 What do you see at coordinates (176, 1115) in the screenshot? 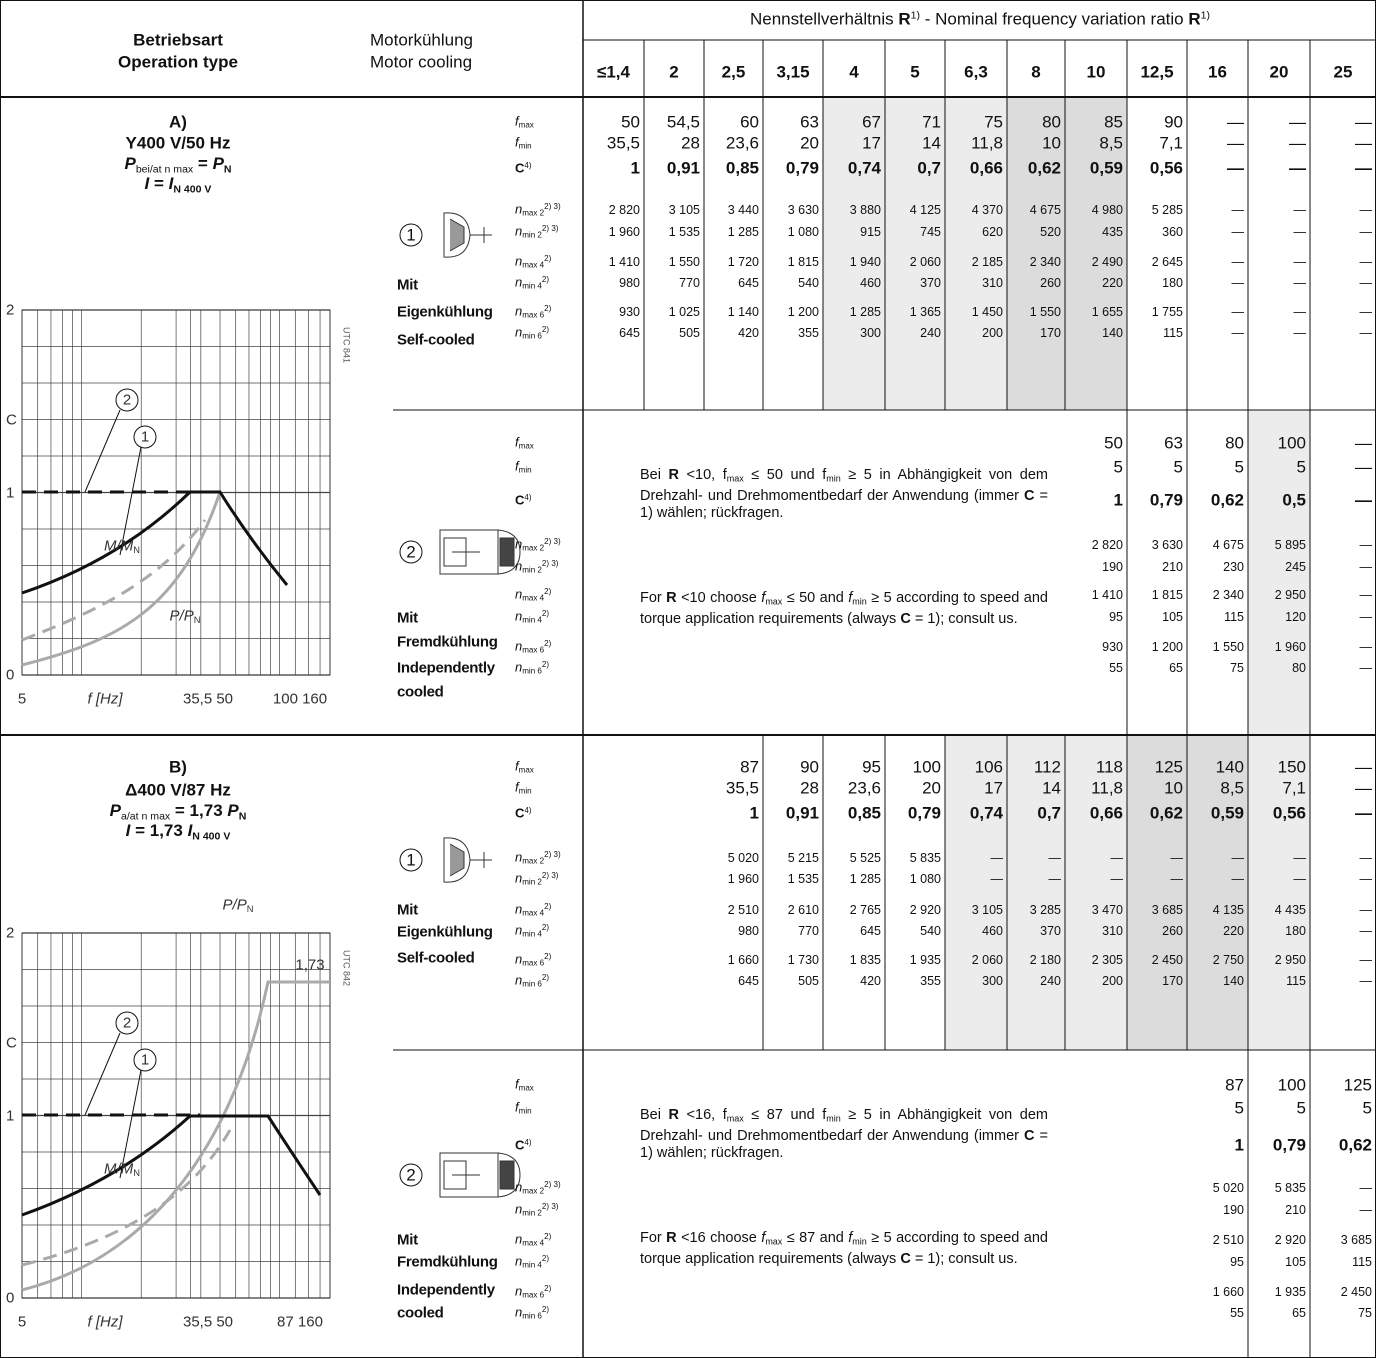
I see `graph` at bounding box center [176, 1115].